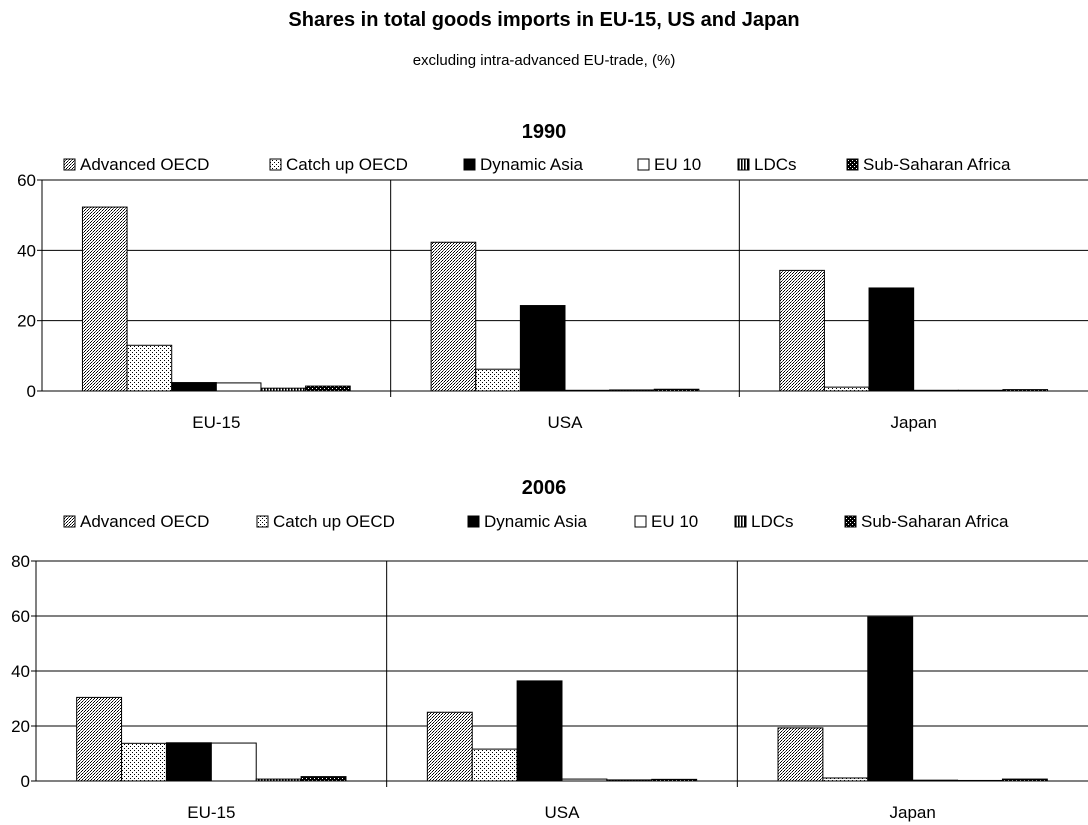 Image resolution: width=1088 pixels, height=825 pixels. Describe the element at coordinates (544, 488) in the screenshot. I see `panel-title: 2006` at that location.